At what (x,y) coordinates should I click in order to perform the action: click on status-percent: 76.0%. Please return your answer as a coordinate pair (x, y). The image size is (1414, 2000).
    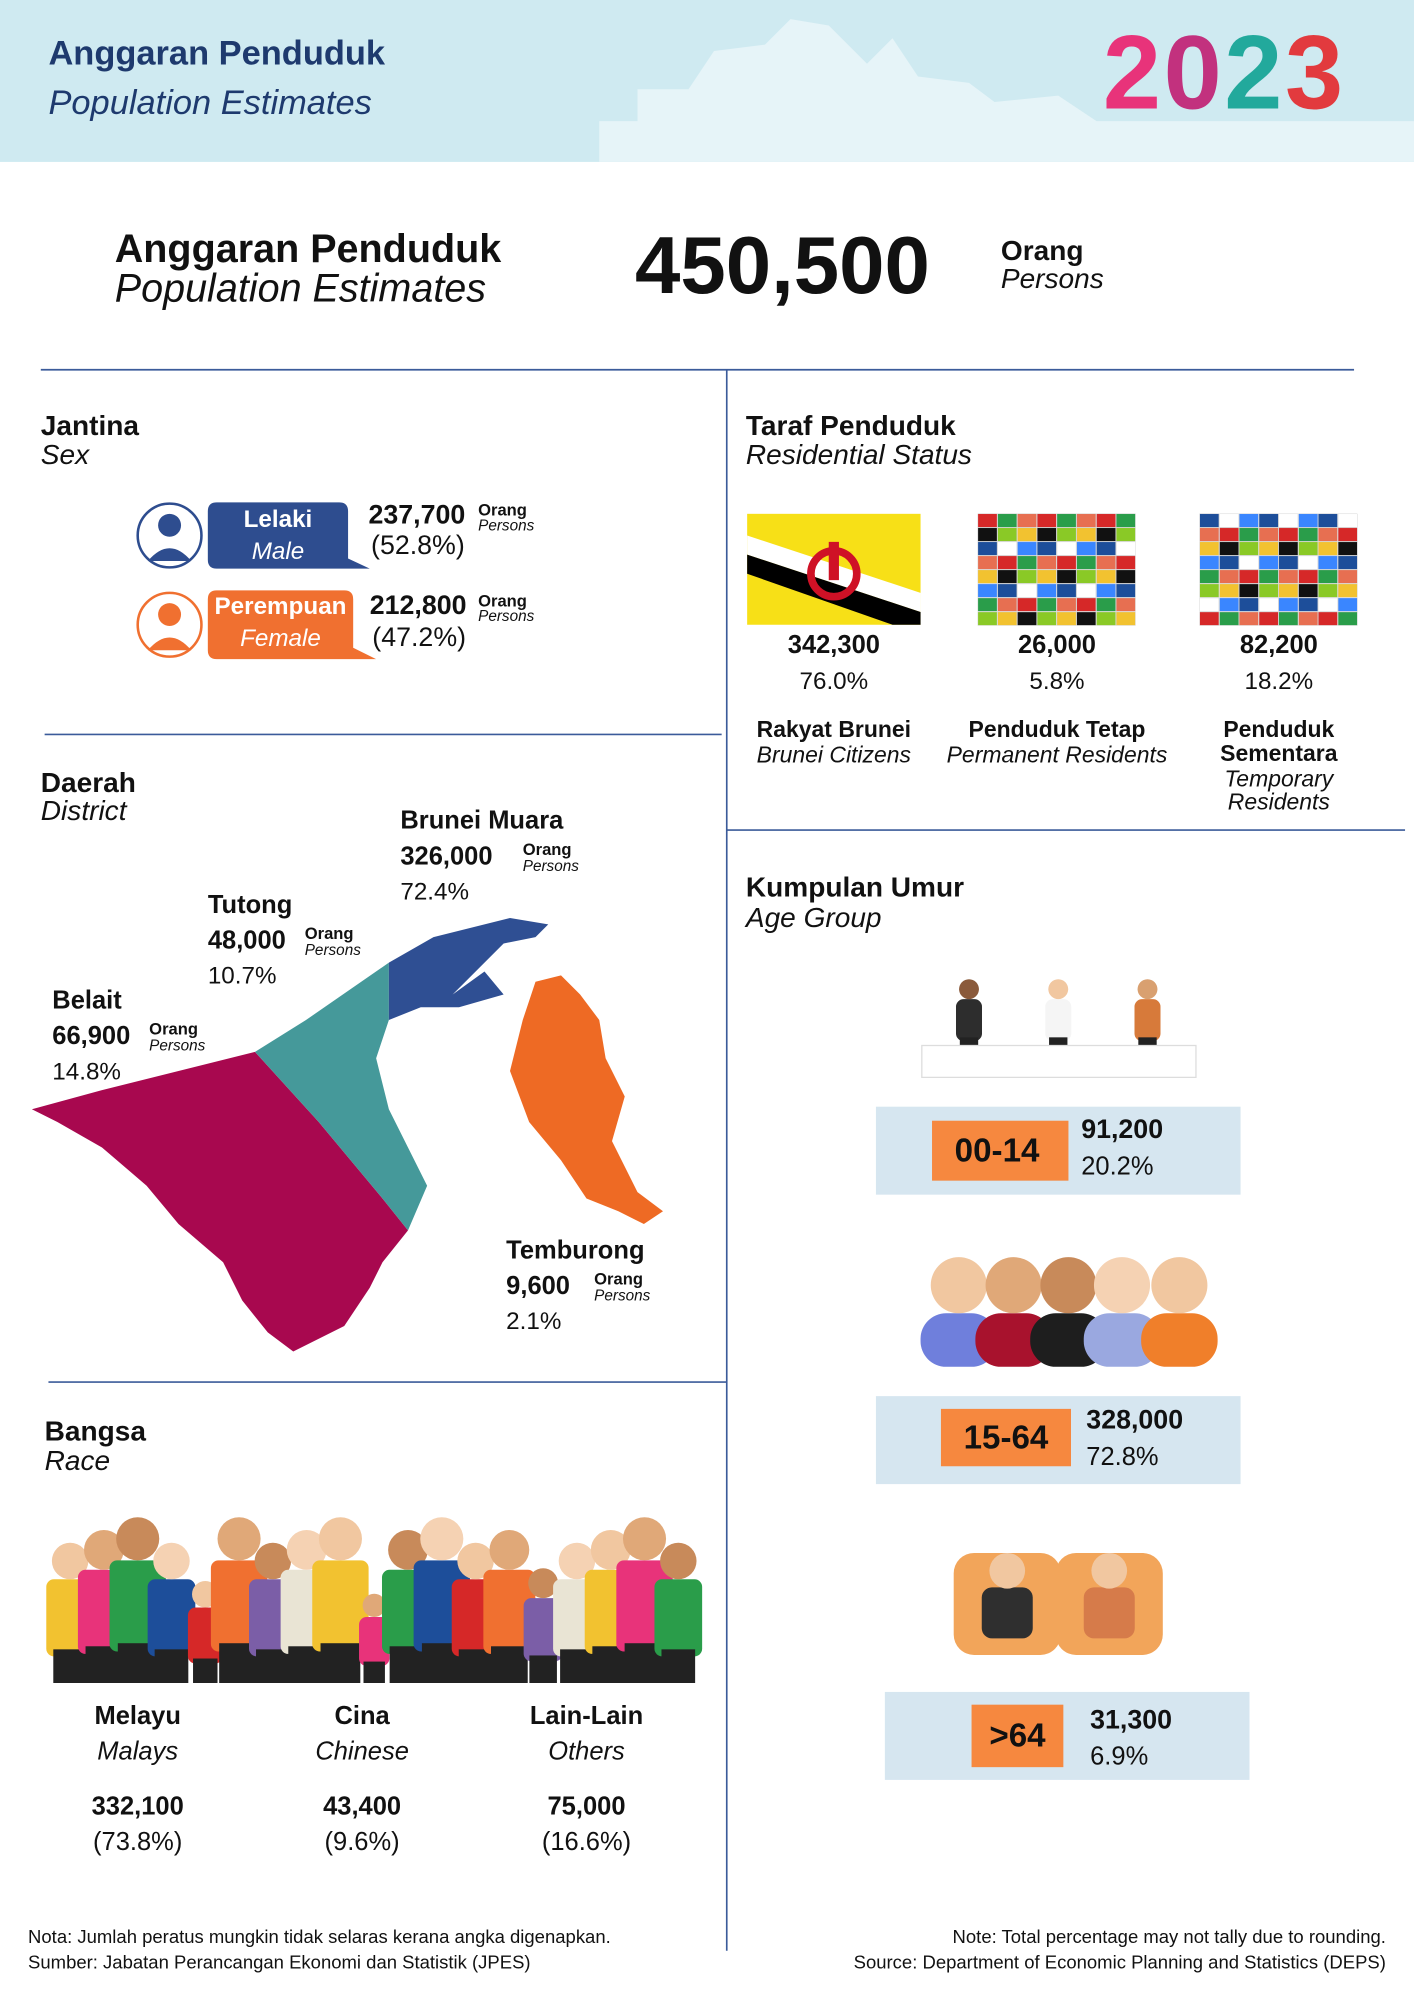
    Looking at the image, I should click on (834, 682).